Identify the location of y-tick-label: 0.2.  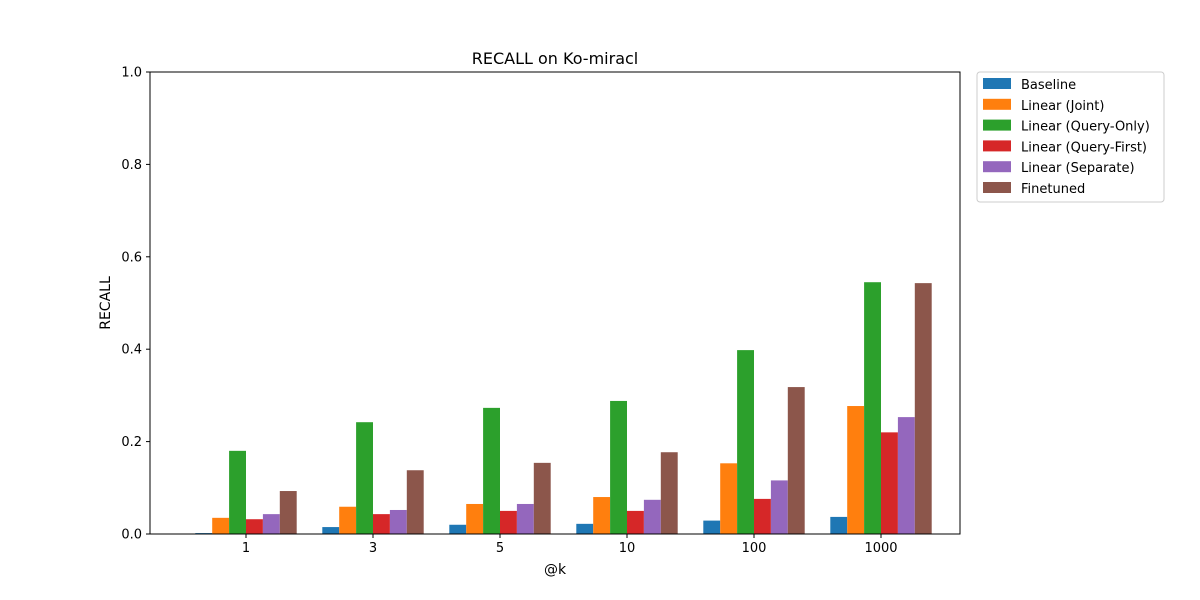
(131, 442).